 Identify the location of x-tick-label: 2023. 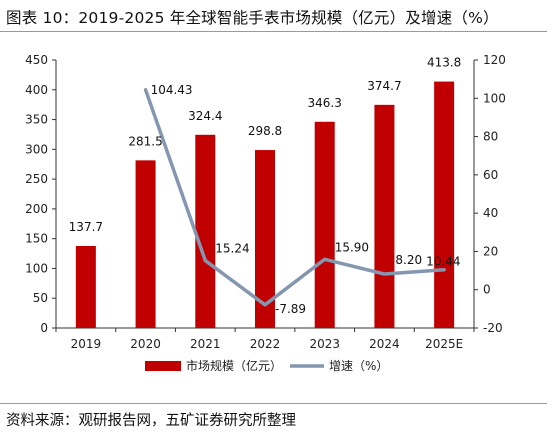
(324, 344).